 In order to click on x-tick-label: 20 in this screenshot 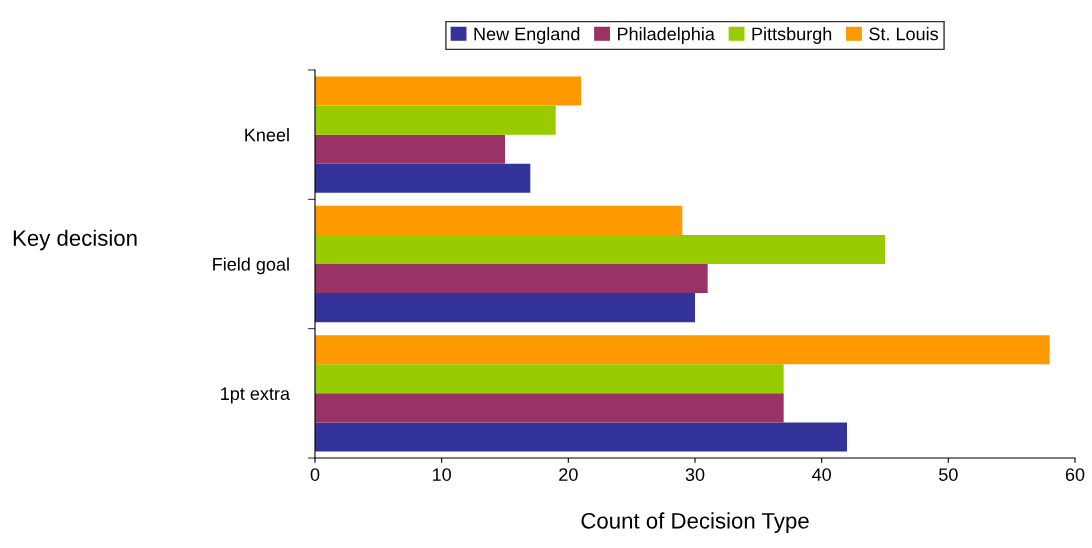, I will do `click(568, 474)`.